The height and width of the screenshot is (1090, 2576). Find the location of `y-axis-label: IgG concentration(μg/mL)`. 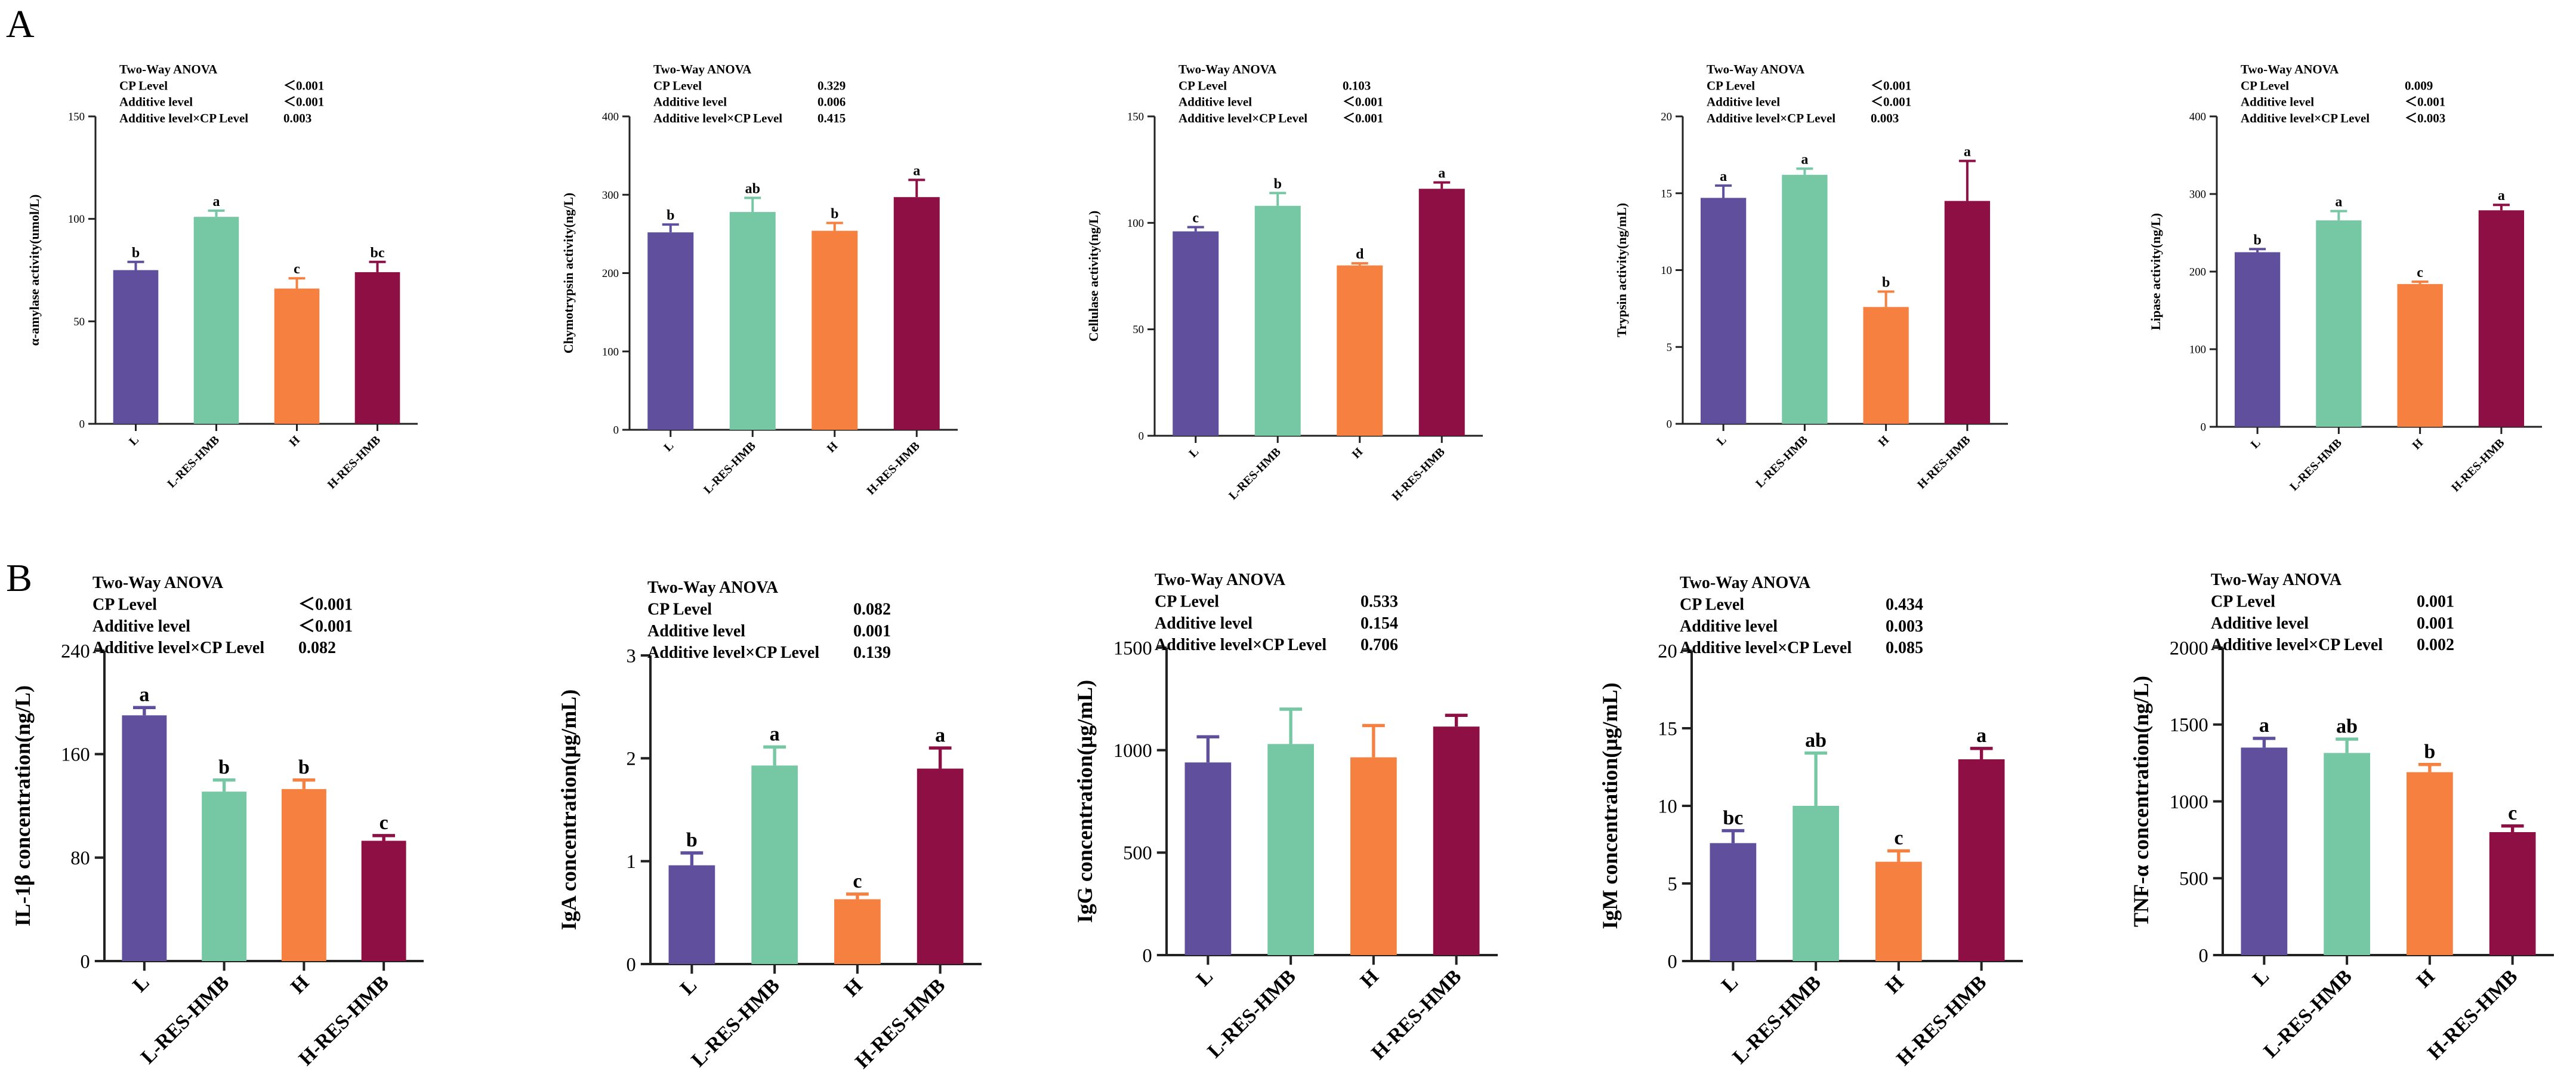

y-axis-label: IgG concentration(μg/mL) is located at coordinates (1085, 801).